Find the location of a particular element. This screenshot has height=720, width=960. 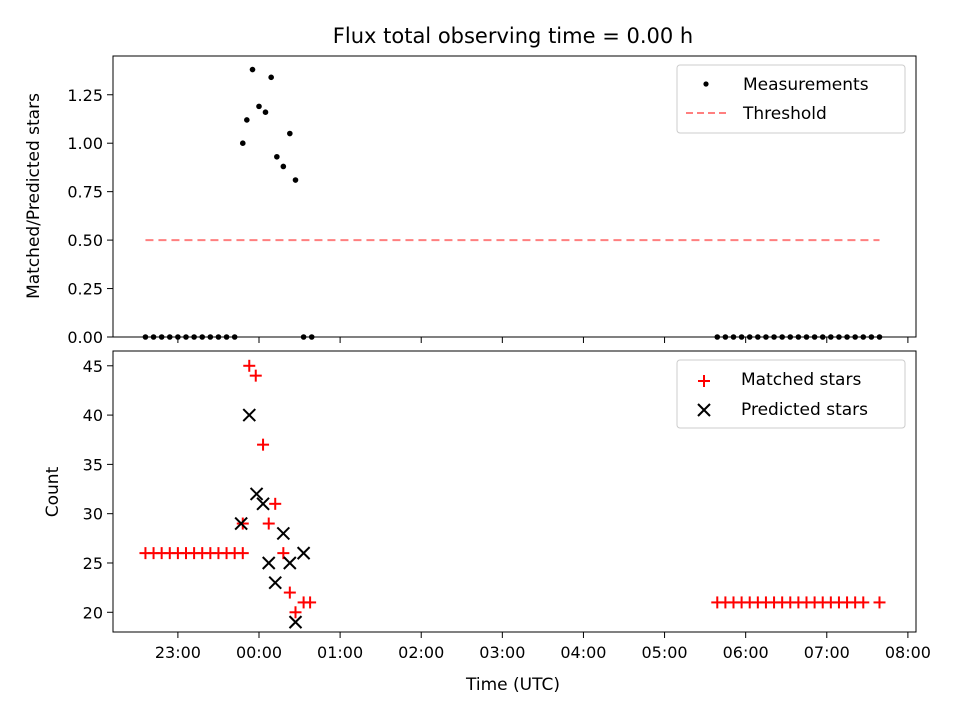

bottom-xlabel: Time (UTC) is located at coordinates (512, 685).